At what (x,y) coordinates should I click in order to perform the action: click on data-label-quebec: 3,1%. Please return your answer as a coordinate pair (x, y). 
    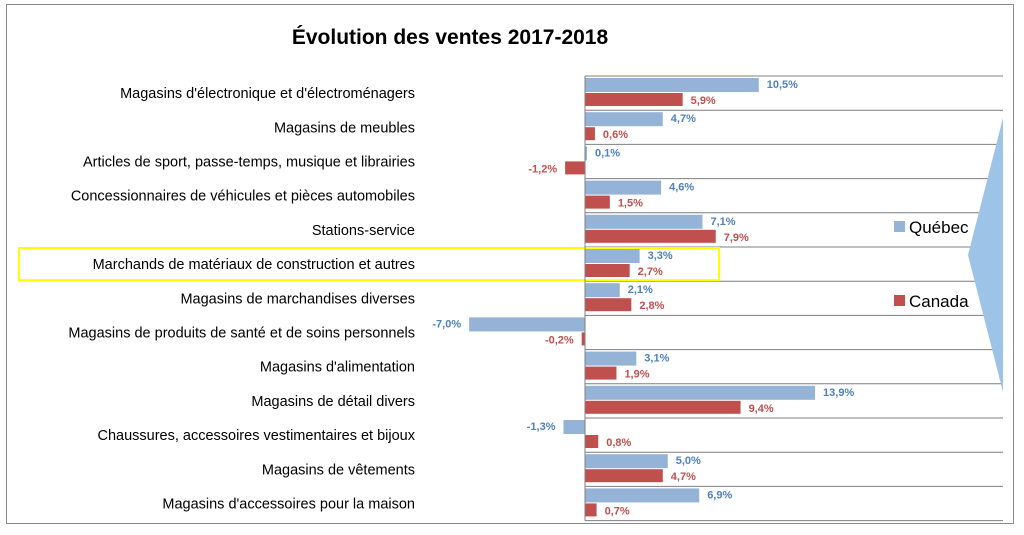
    Looking at the image, I should click on (656, 359).